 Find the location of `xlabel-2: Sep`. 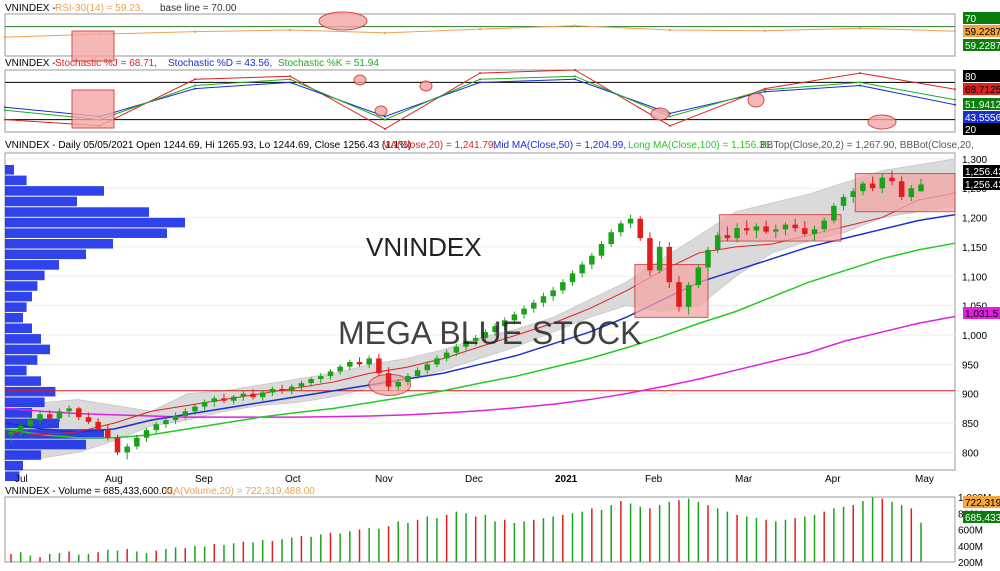

xlabel-2: Sep is located at coordinates (204, 479).